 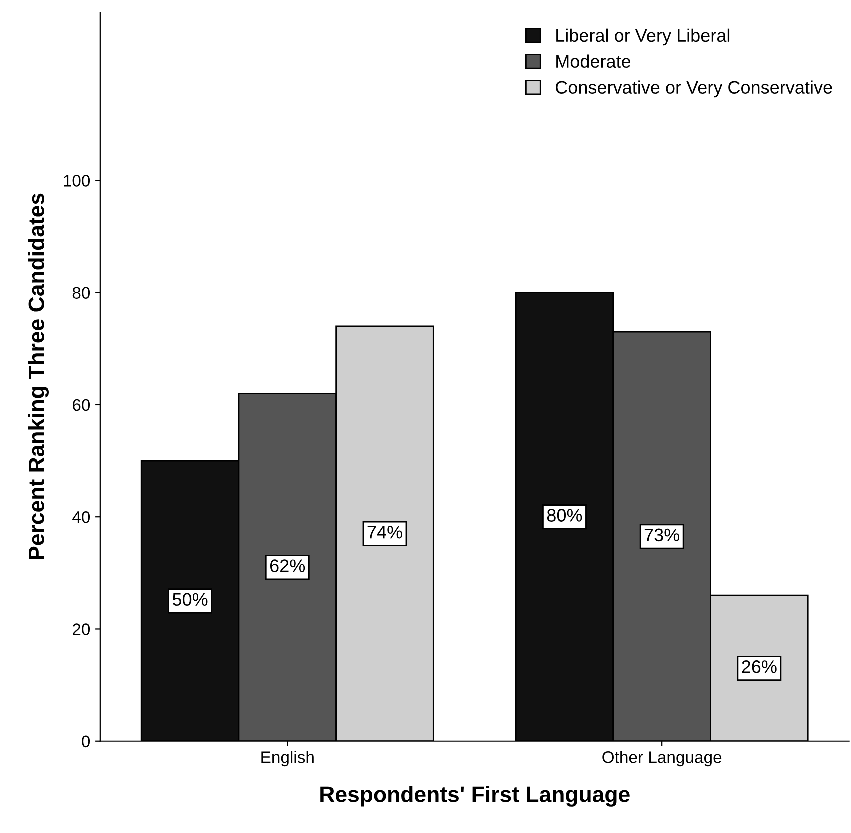 What do you see at coordinates (662, 535) in the screenshot?
I see `data-label: 73%` at bounding box center [662, 535].